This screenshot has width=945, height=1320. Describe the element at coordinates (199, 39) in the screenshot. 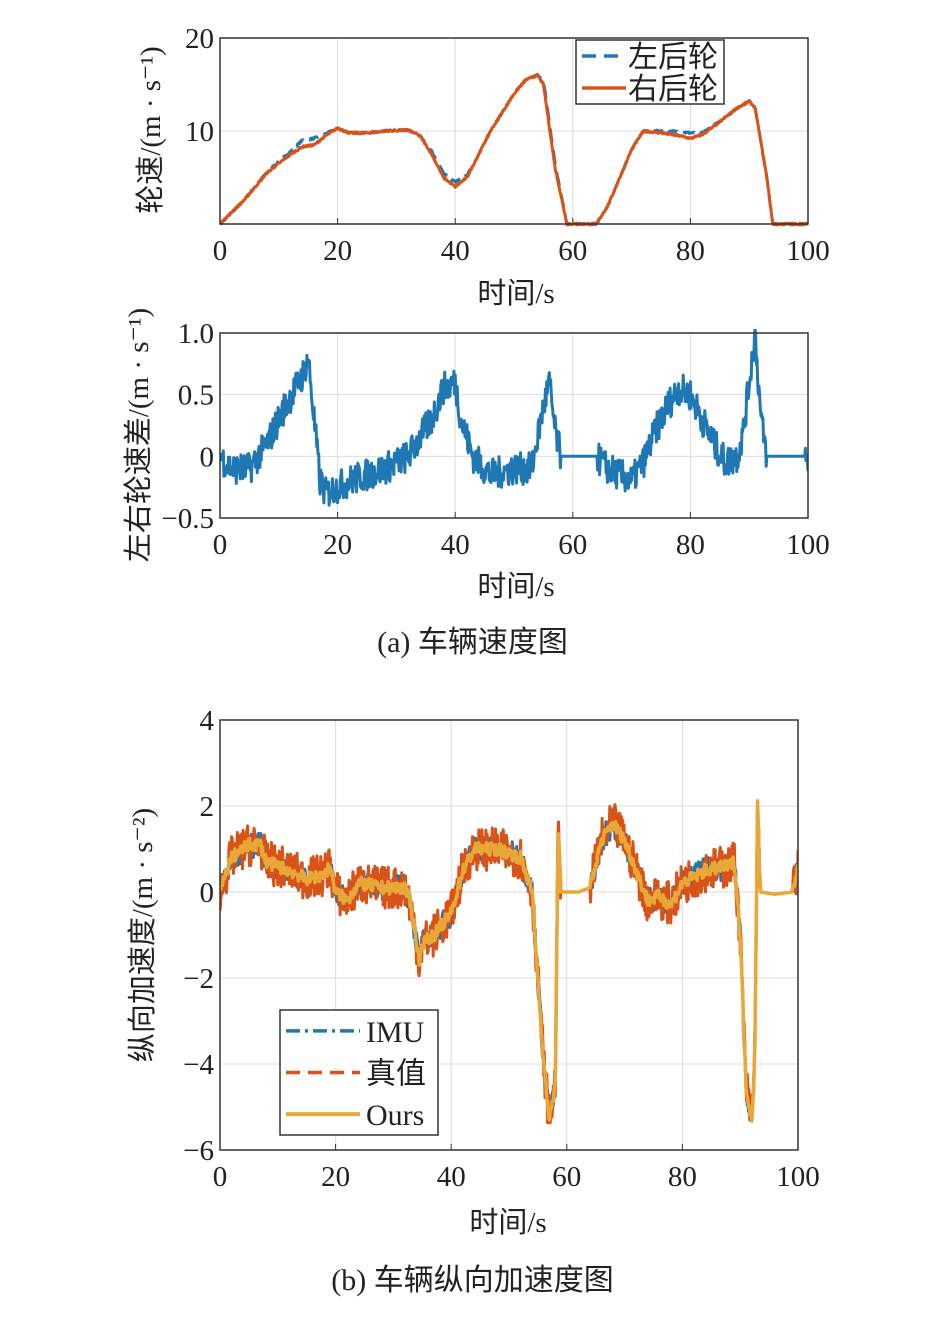

I see `y-tick-label: 20` at that location.